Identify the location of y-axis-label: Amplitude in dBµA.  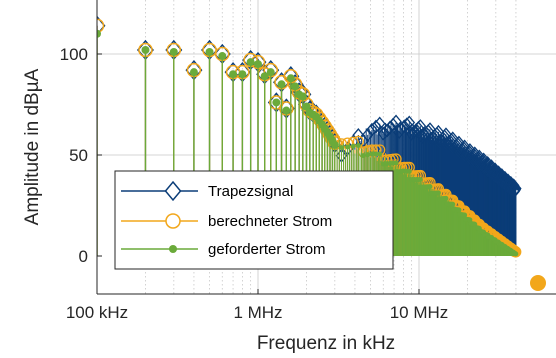
(32, 146).